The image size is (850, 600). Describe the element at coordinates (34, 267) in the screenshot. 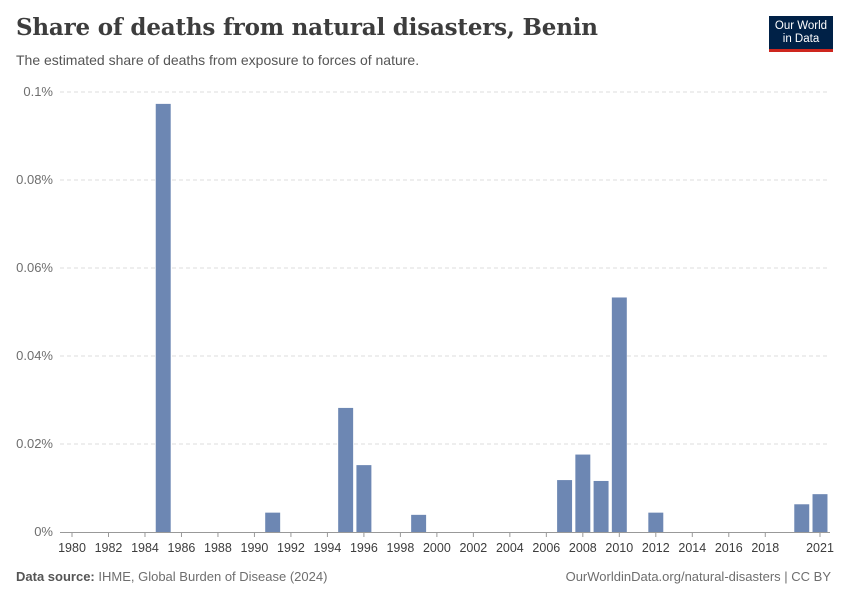

I see `y-tick-label: 0.06%` at that location.